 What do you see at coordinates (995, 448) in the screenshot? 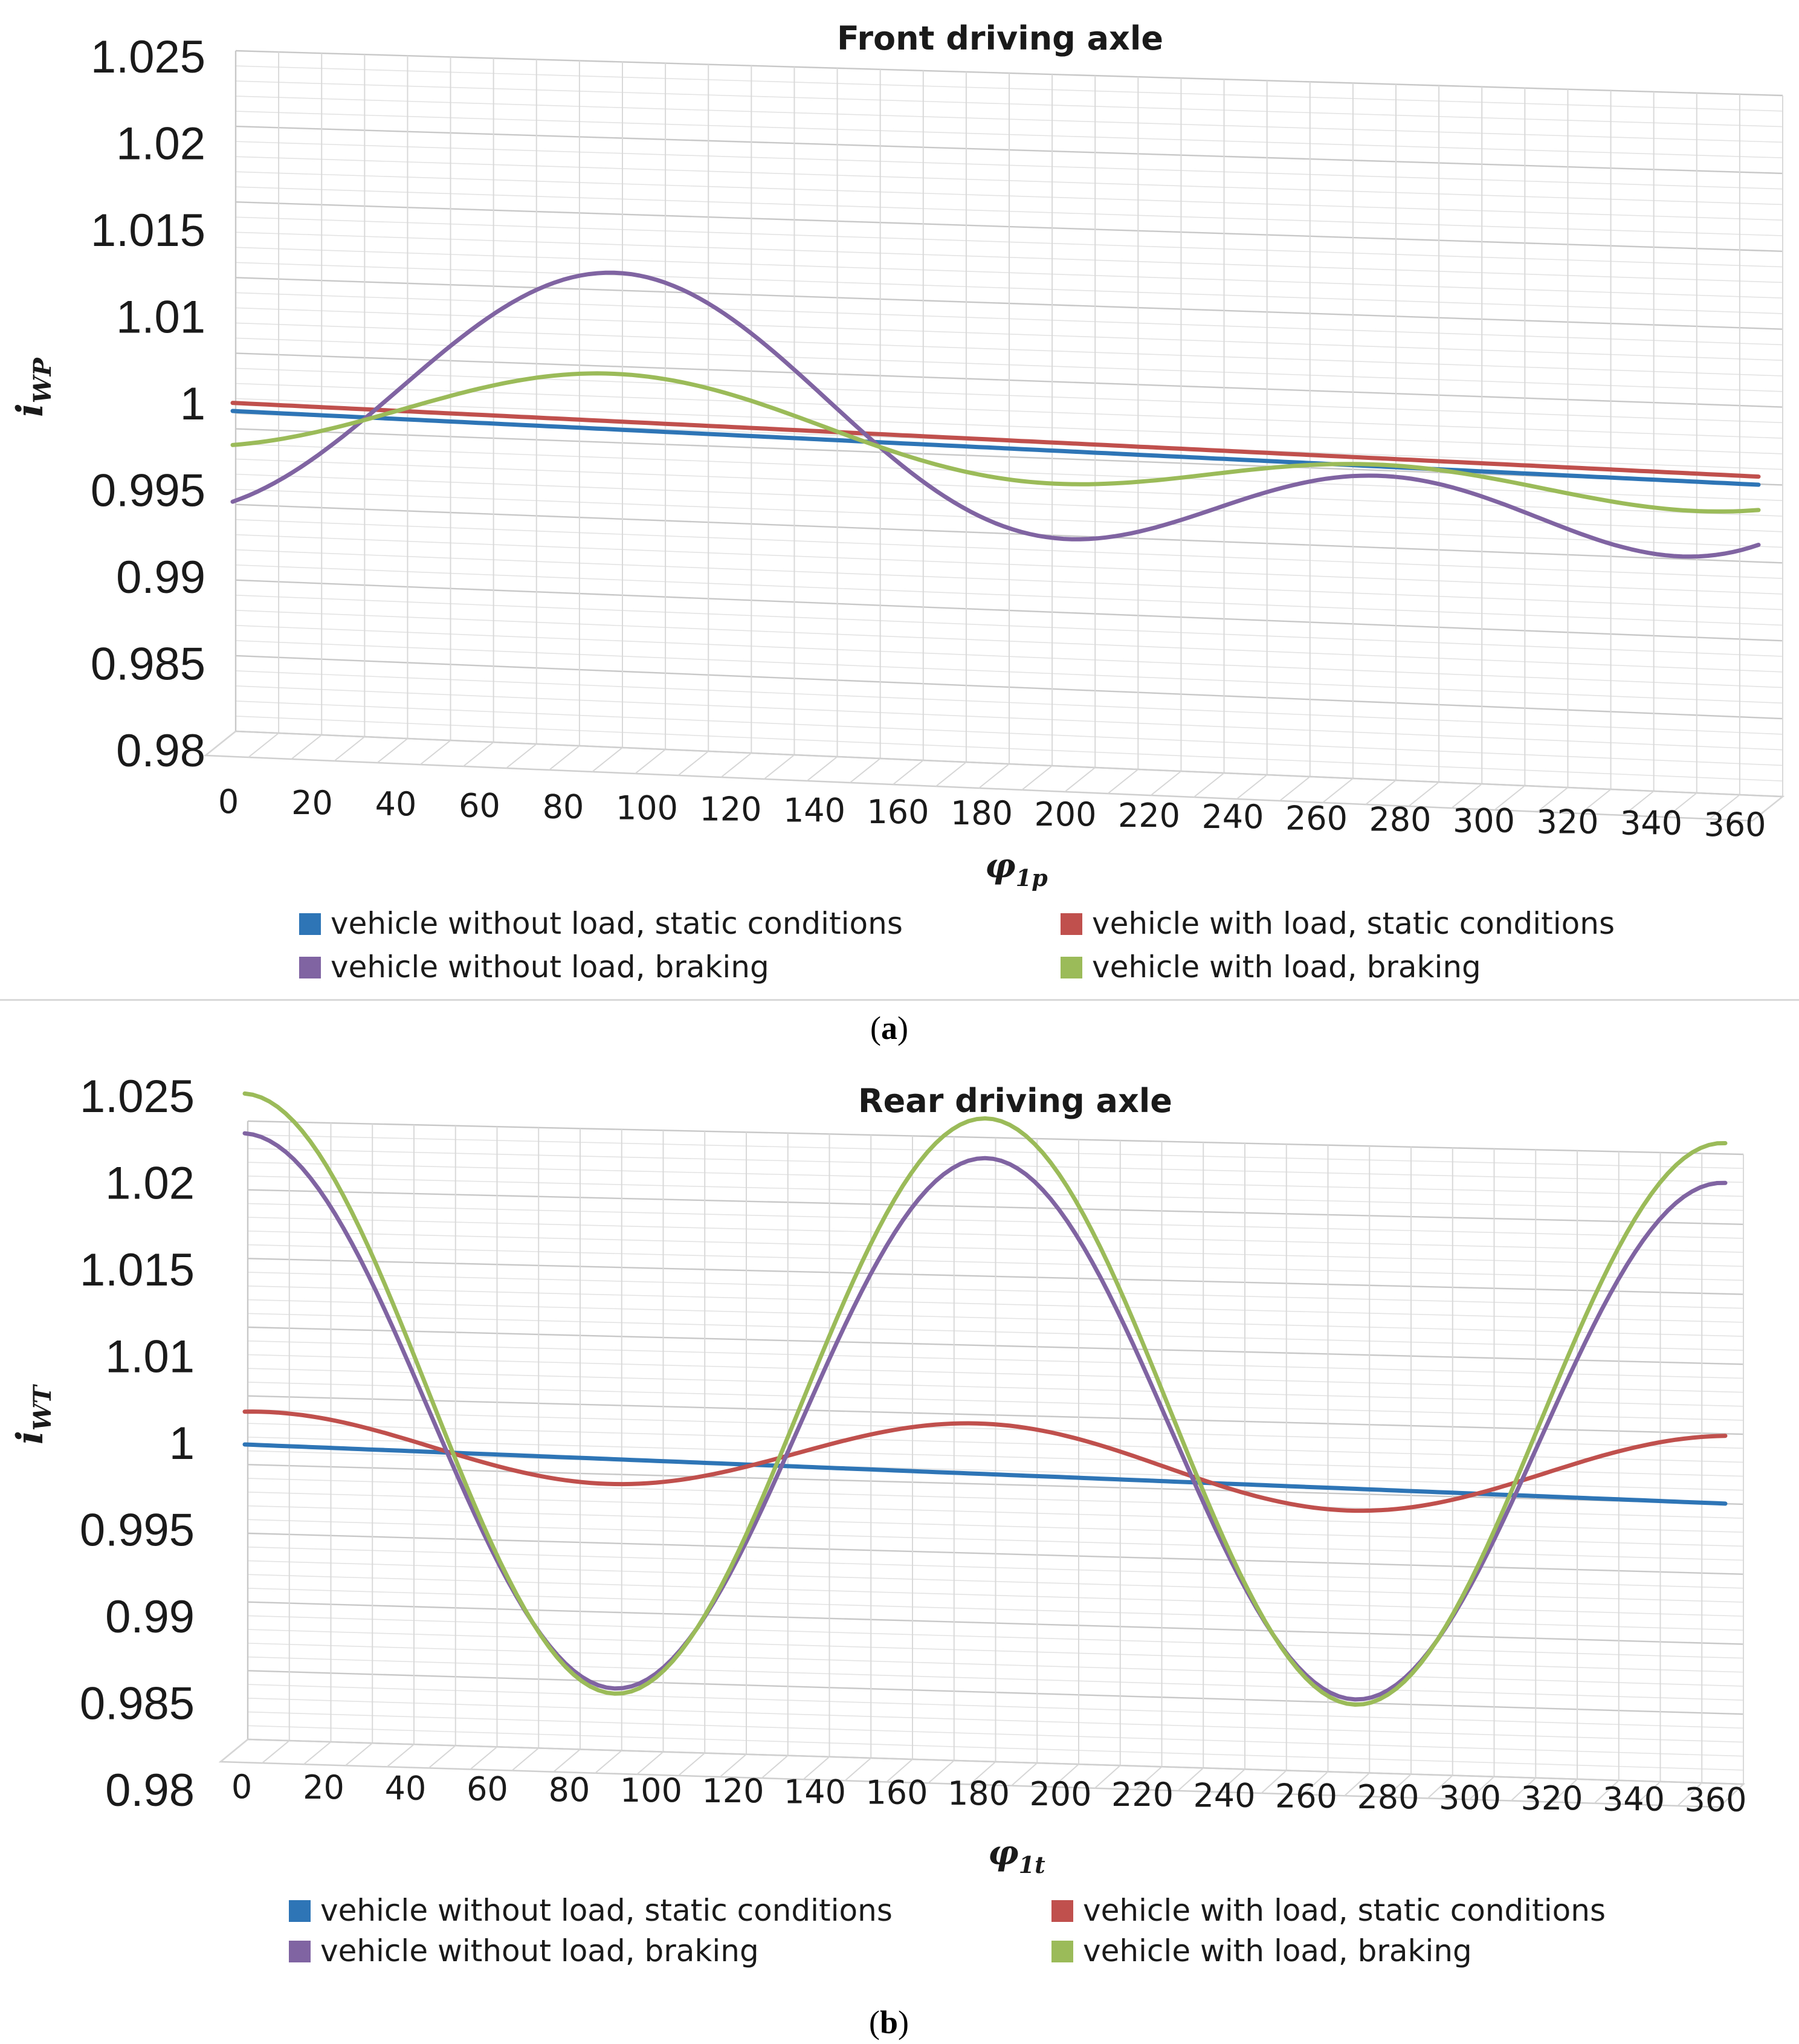
I see `series-line-vehicle-without-load-static-conditions` at bounding box center [995, 448].